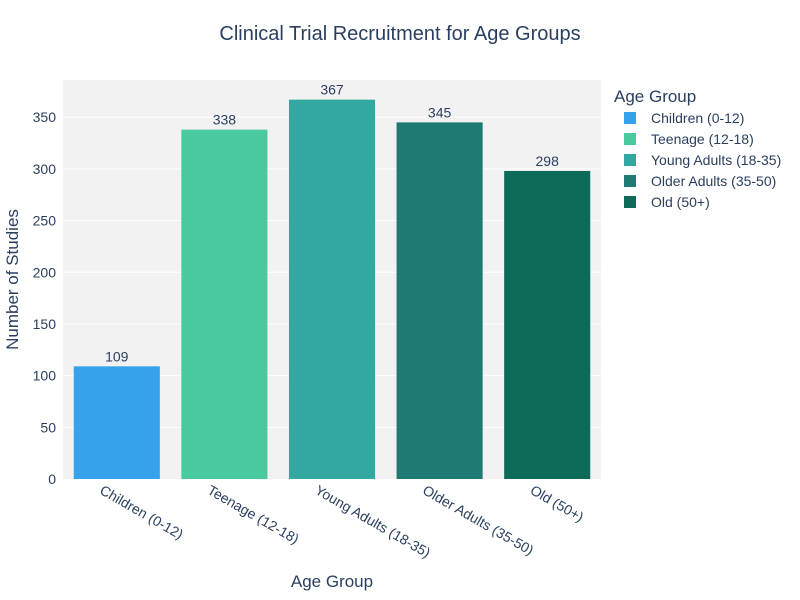 Image resolution: width=800 pixels, height=600 pixels. What do you see at coordinates (45, 376) in the screenshot?
I see `y-tick-label: 100` at bounding box center [45, 376].